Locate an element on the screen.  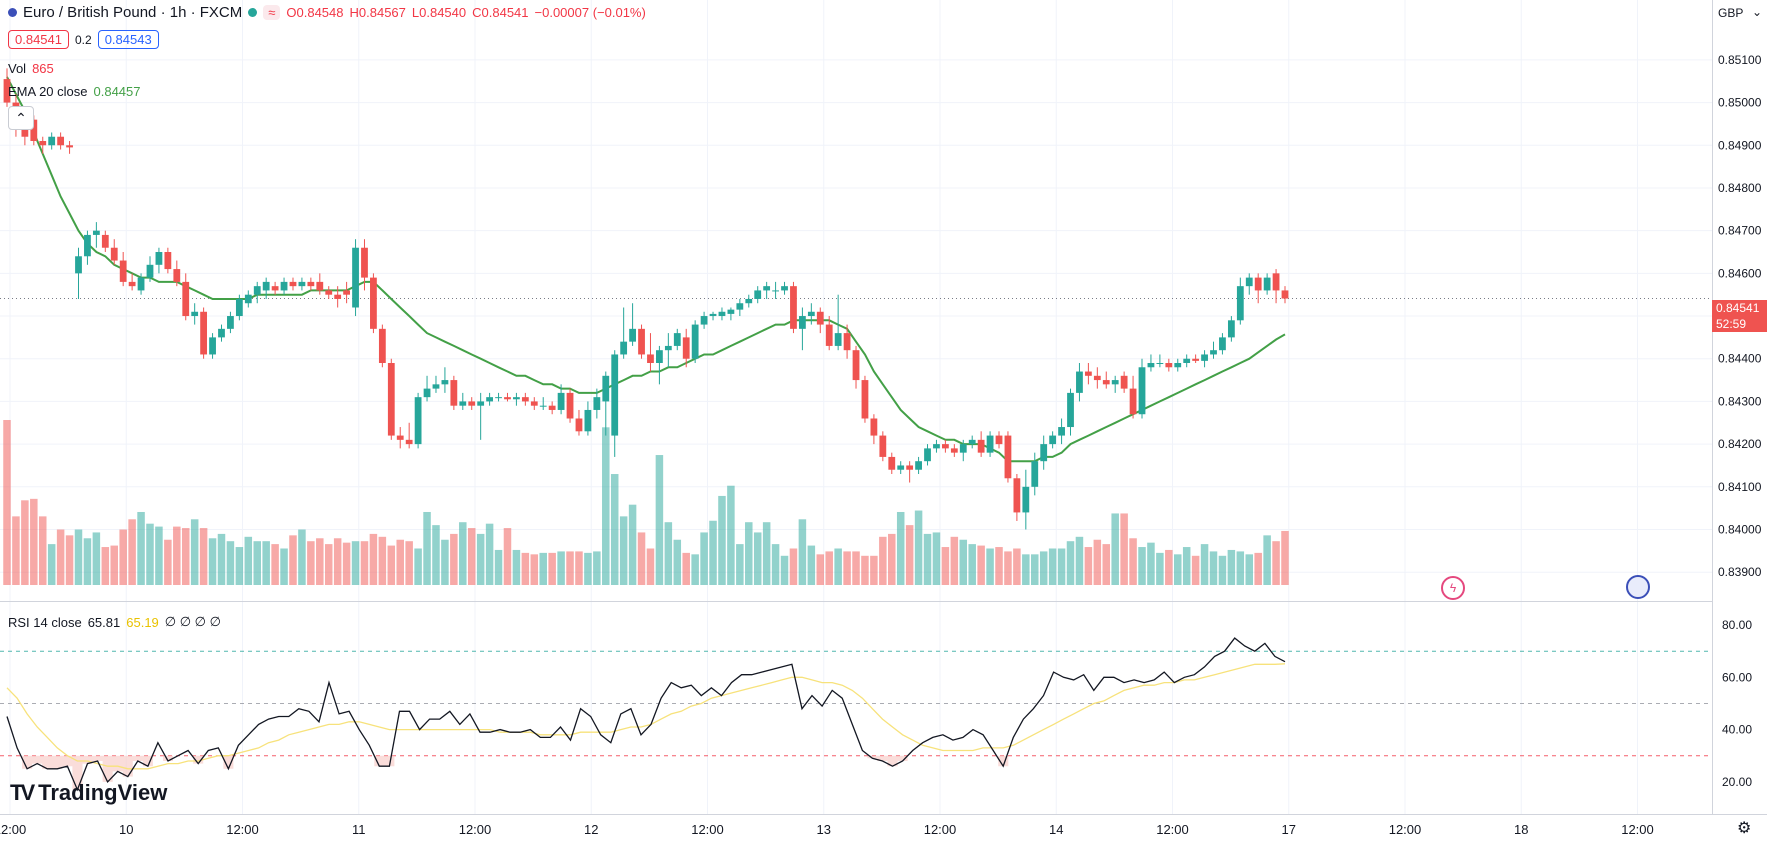
ema-legend: EMA 20 close 0.84457 is located at coordinates (74, 91).